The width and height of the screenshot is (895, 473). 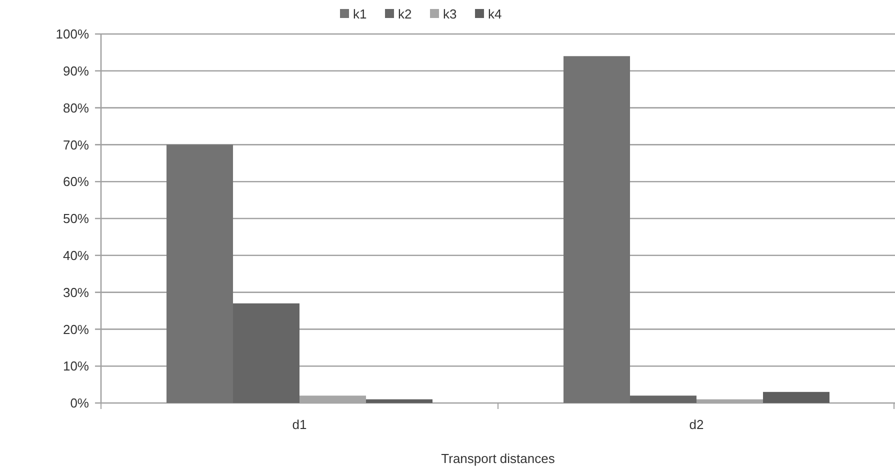 I want to click on y-tick-label: 10%, so click(x=76, y=366).